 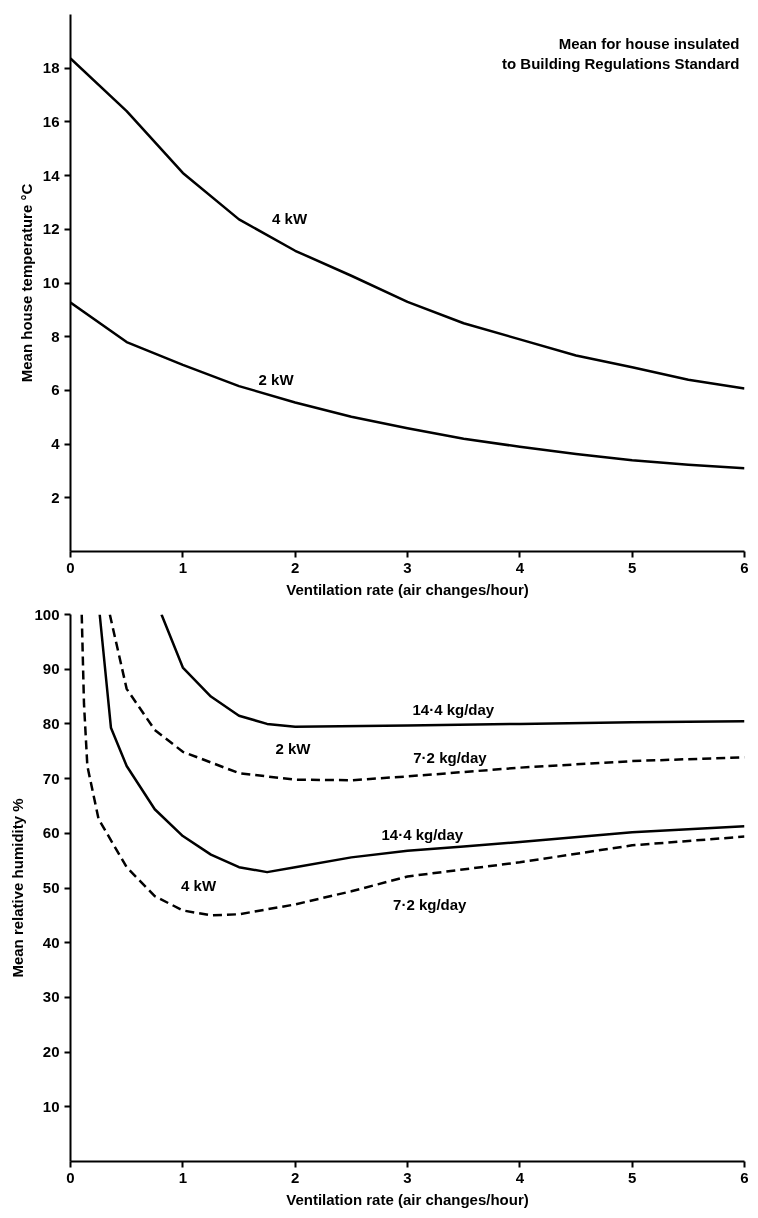 I want to click on y-tick-label: 12, so click(x=51, y=229).